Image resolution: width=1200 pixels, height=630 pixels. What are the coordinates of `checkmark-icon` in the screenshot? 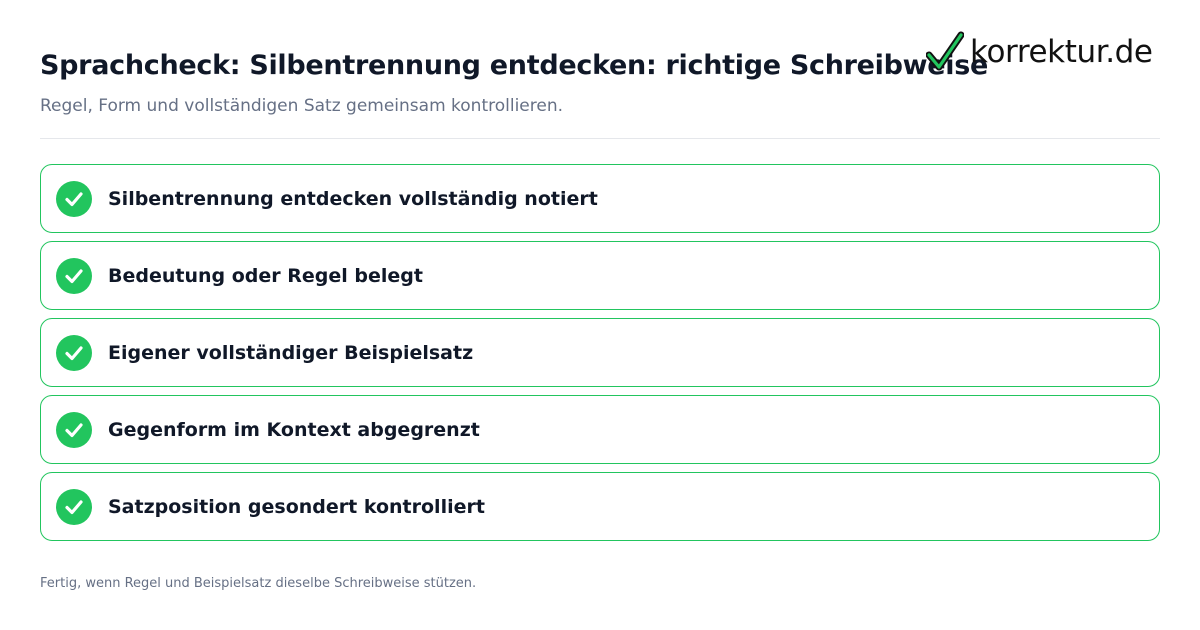 It's located at (945, 51).